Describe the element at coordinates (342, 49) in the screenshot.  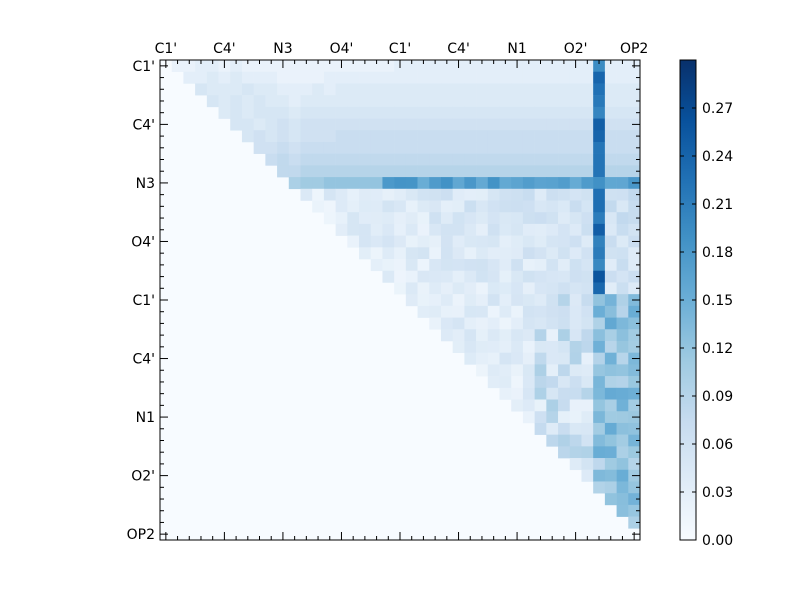
I see `x-tick-label: O4'` at that location.